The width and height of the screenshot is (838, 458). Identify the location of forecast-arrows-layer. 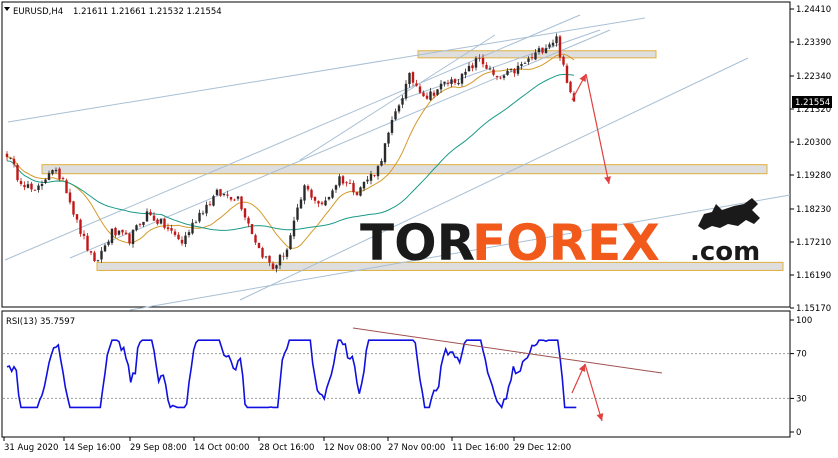
(591, 247).